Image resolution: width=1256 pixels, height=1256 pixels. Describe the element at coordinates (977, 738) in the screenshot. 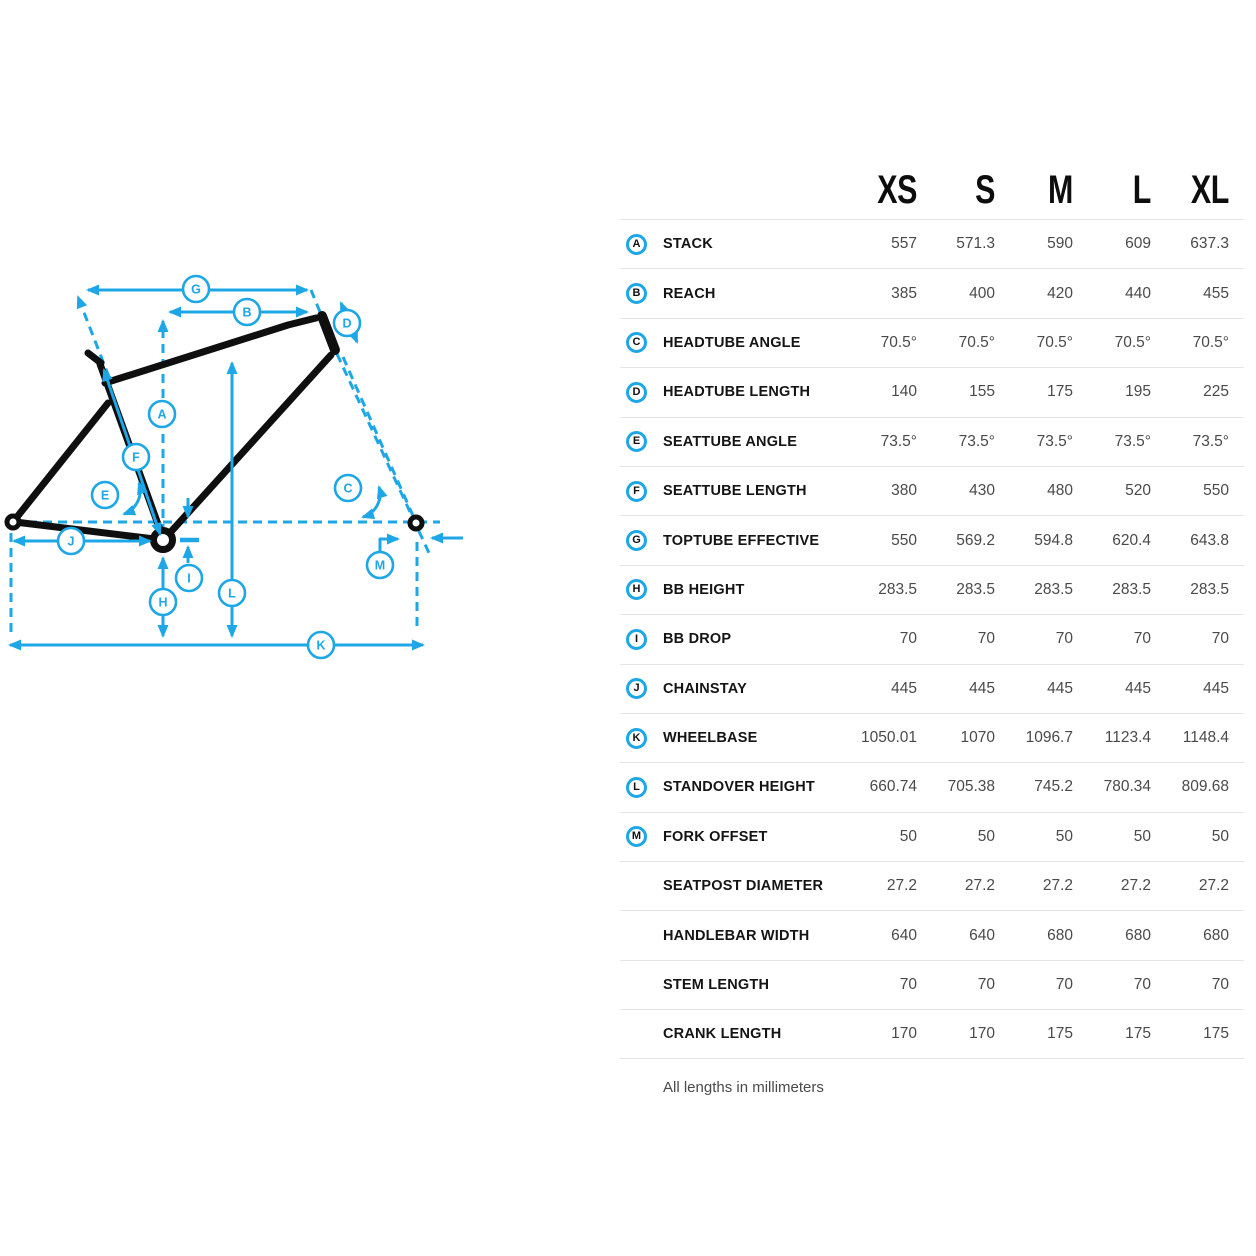

I see `row-value: 1070` at that location.